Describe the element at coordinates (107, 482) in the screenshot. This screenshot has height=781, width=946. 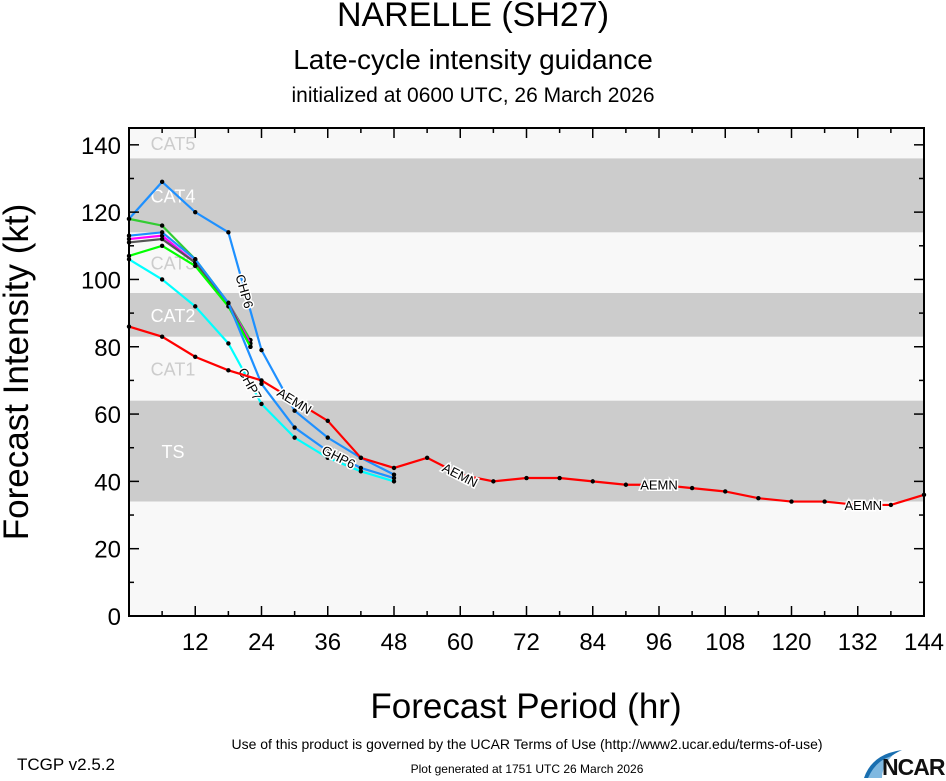
I see `y-tick-label: 40` at that location.